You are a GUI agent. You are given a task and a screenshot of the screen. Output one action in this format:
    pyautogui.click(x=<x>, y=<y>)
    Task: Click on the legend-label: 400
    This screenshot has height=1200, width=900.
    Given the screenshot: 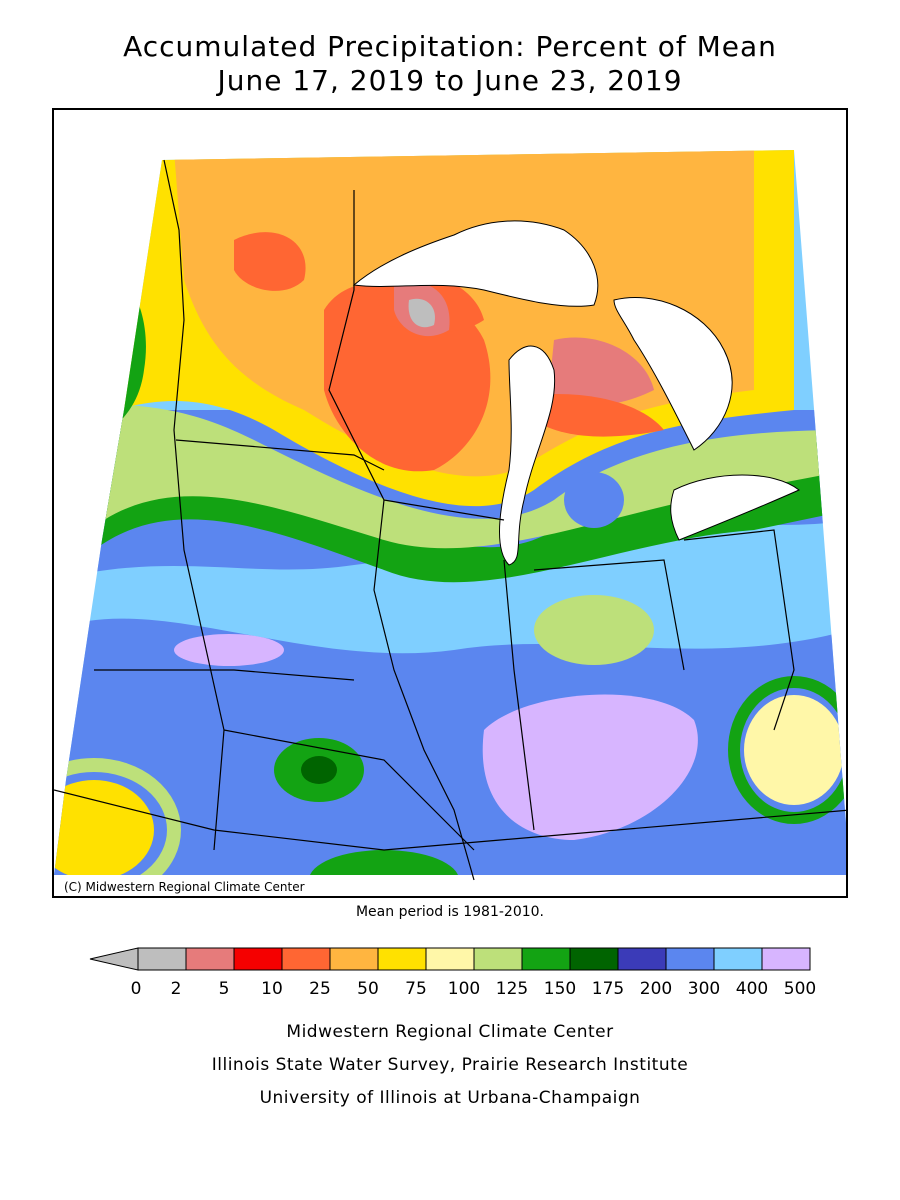 What is the action you would take?
    pyautogui.click(x=752, y=989)
    